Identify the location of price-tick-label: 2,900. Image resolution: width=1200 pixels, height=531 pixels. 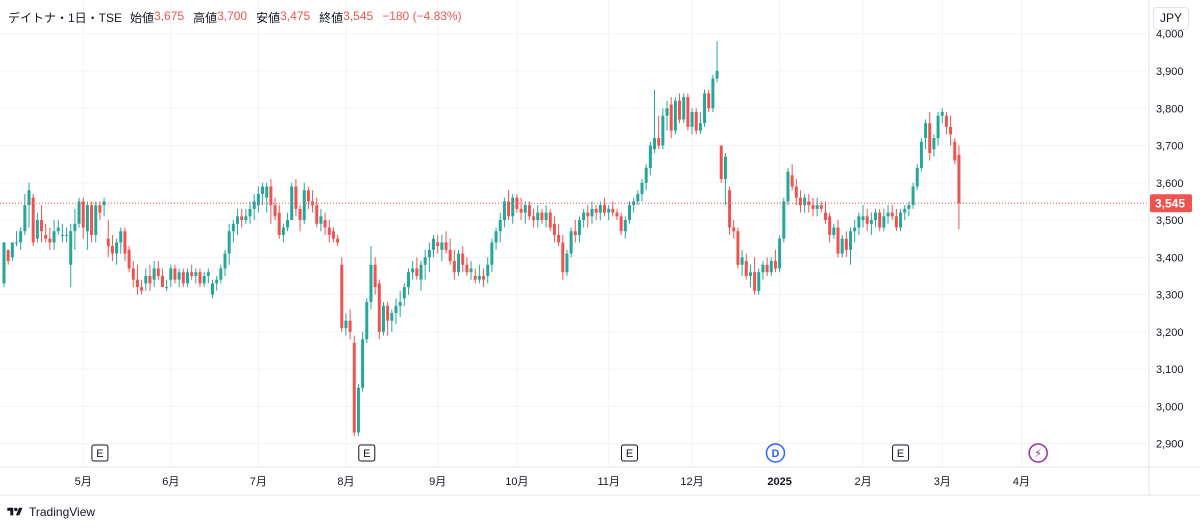
(1170, 445).